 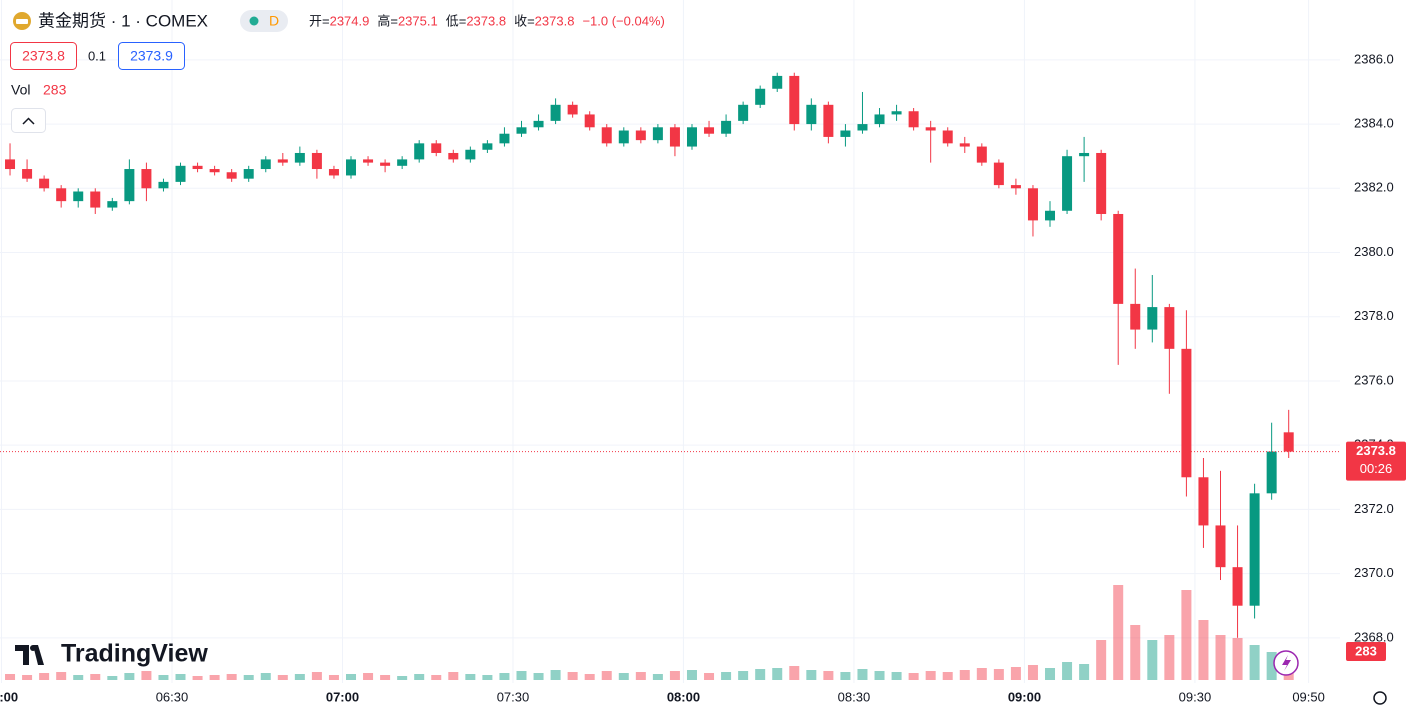 What do you see at coordinates (1374, 379) in the screenshot?
I see `y-tick-label: 2376.0` at bounding box center [1374, 379].